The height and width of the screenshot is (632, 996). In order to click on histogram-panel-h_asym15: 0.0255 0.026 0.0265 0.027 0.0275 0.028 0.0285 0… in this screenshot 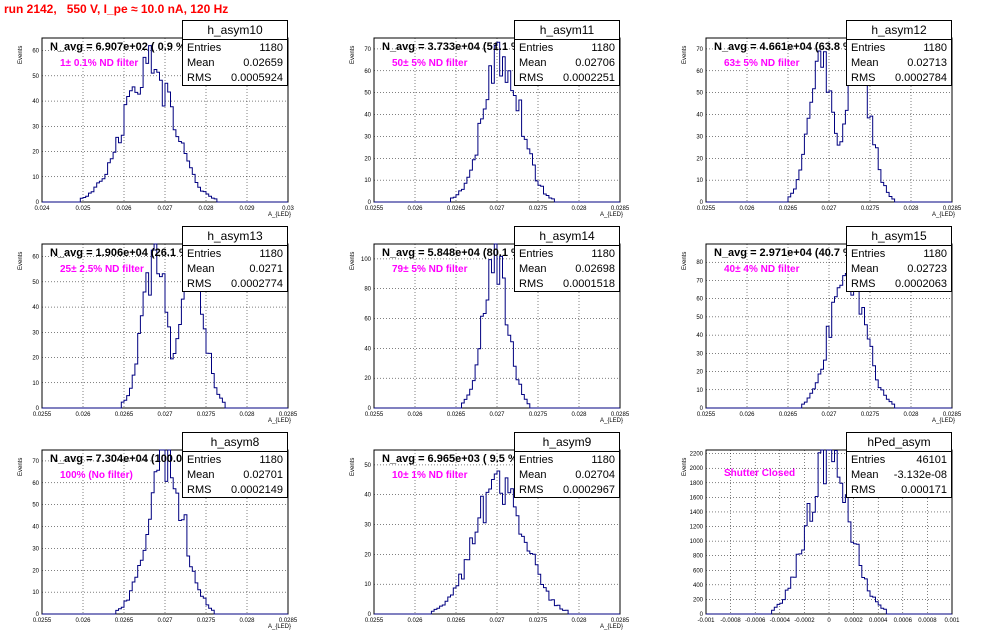, I will do `click(824, 326)`.